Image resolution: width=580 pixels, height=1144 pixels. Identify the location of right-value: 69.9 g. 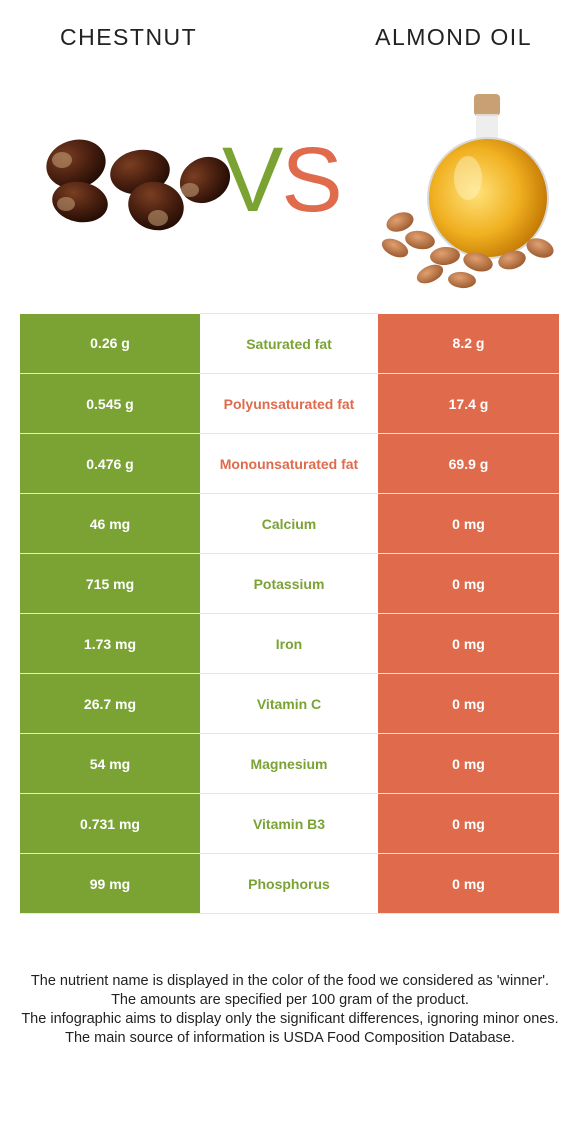
(468, 463).